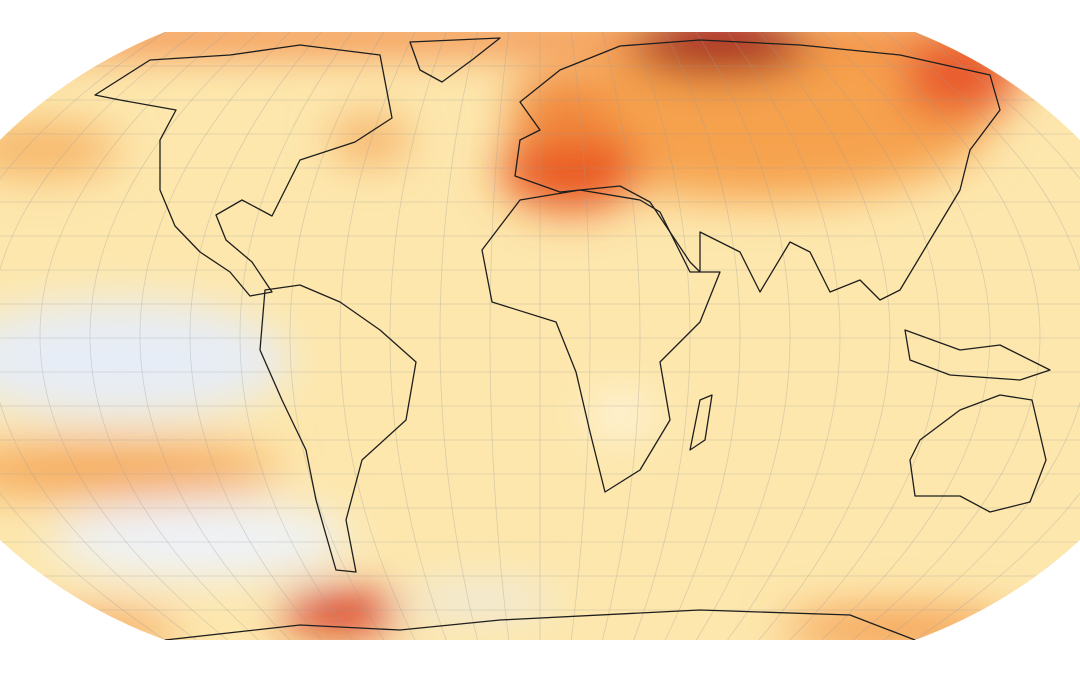 The height and width of the screenshot is (675, 1080). What do you see at coordinates (620, 415) in the screenshot?
I see `africa-mild` at bounding box center [620, 415].